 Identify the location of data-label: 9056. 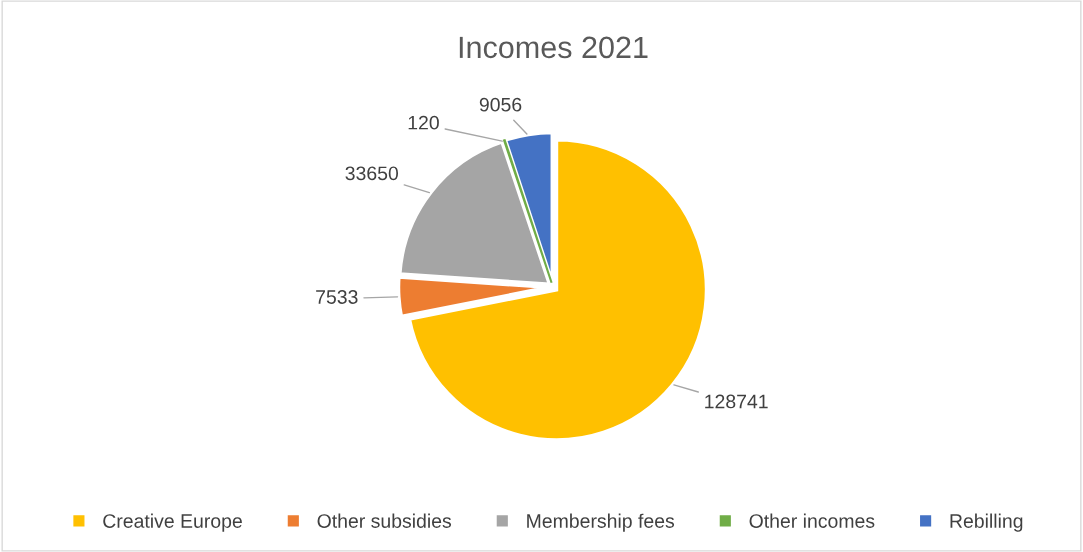
(500, 104).